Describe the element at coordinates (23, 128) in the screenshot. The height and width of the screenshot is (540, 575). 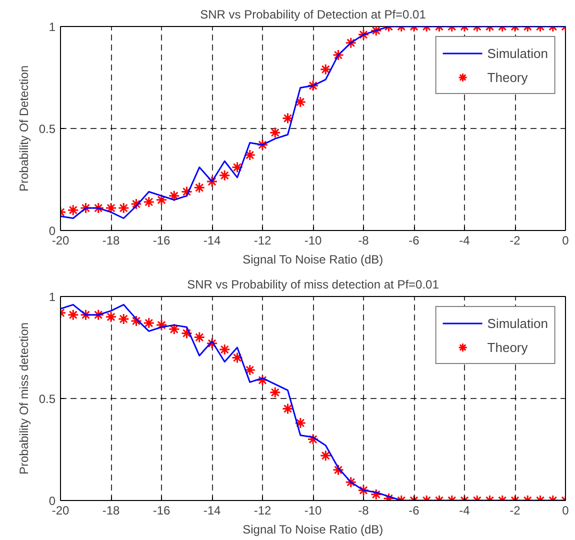
I see `y-axis-title: Probability Of Detection` at that location.